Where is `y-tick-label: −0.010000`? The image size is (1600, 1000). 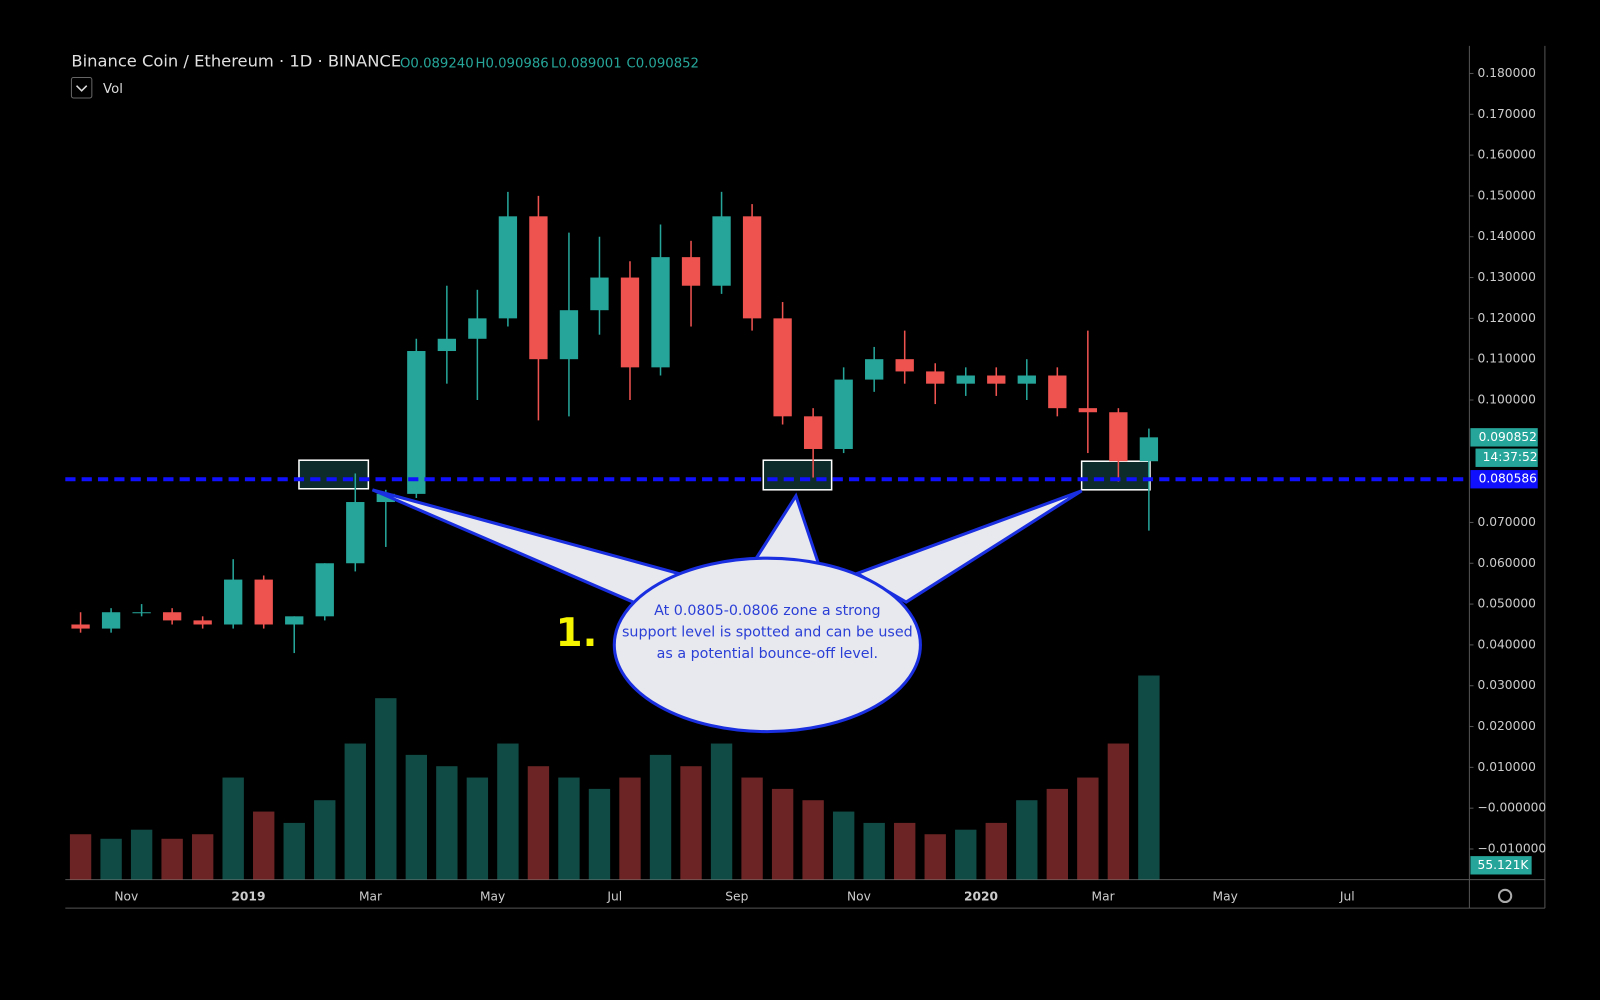
y-tick-label: −0.010000 is located at coordinates (1512, 848).